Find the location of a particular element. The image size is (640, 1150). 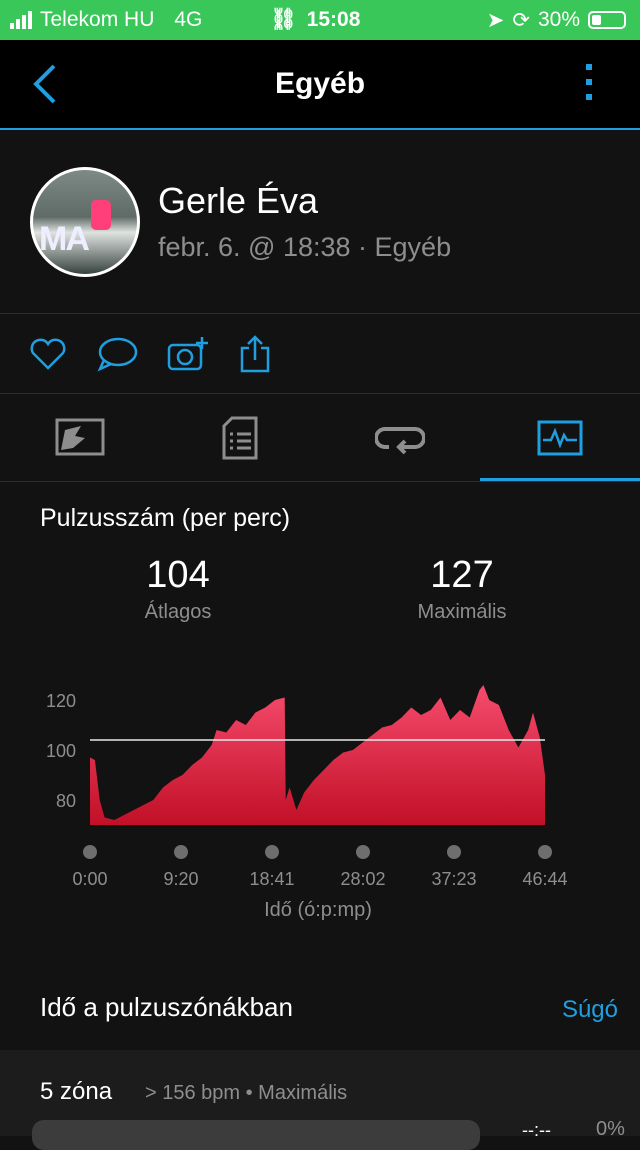

clock: 15:08 is located at coordinates (333, 19).